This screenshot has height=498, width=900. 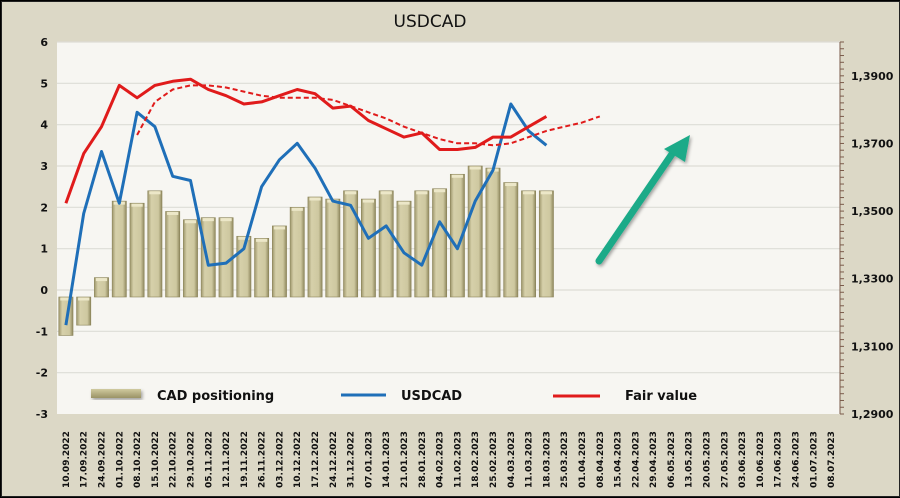 I want to click on chart-title: USDCAD, so click(x=430, y=22).